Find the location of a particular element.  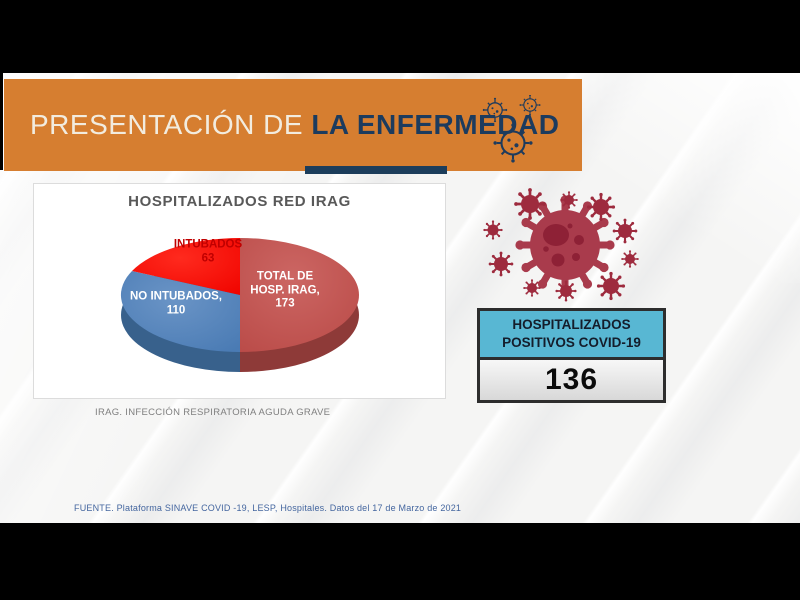

stat-box-label: HOSPITALIZADOS POSITIVOS COVID-19 is located at coordinates (571, 336).